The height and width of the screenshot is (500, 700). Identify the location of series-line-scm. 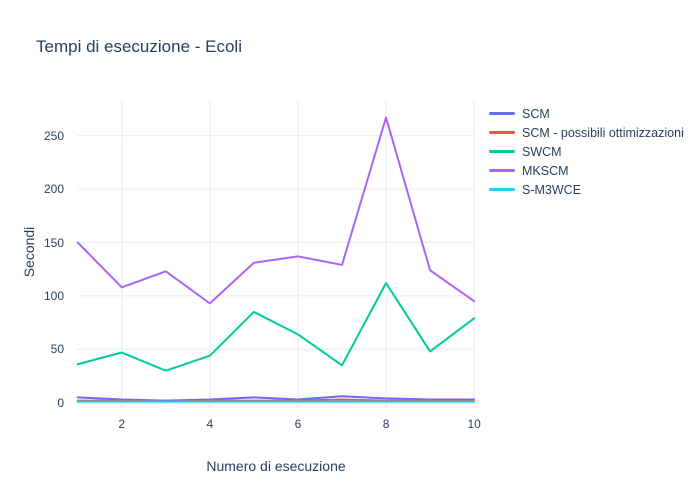
(276, 398).